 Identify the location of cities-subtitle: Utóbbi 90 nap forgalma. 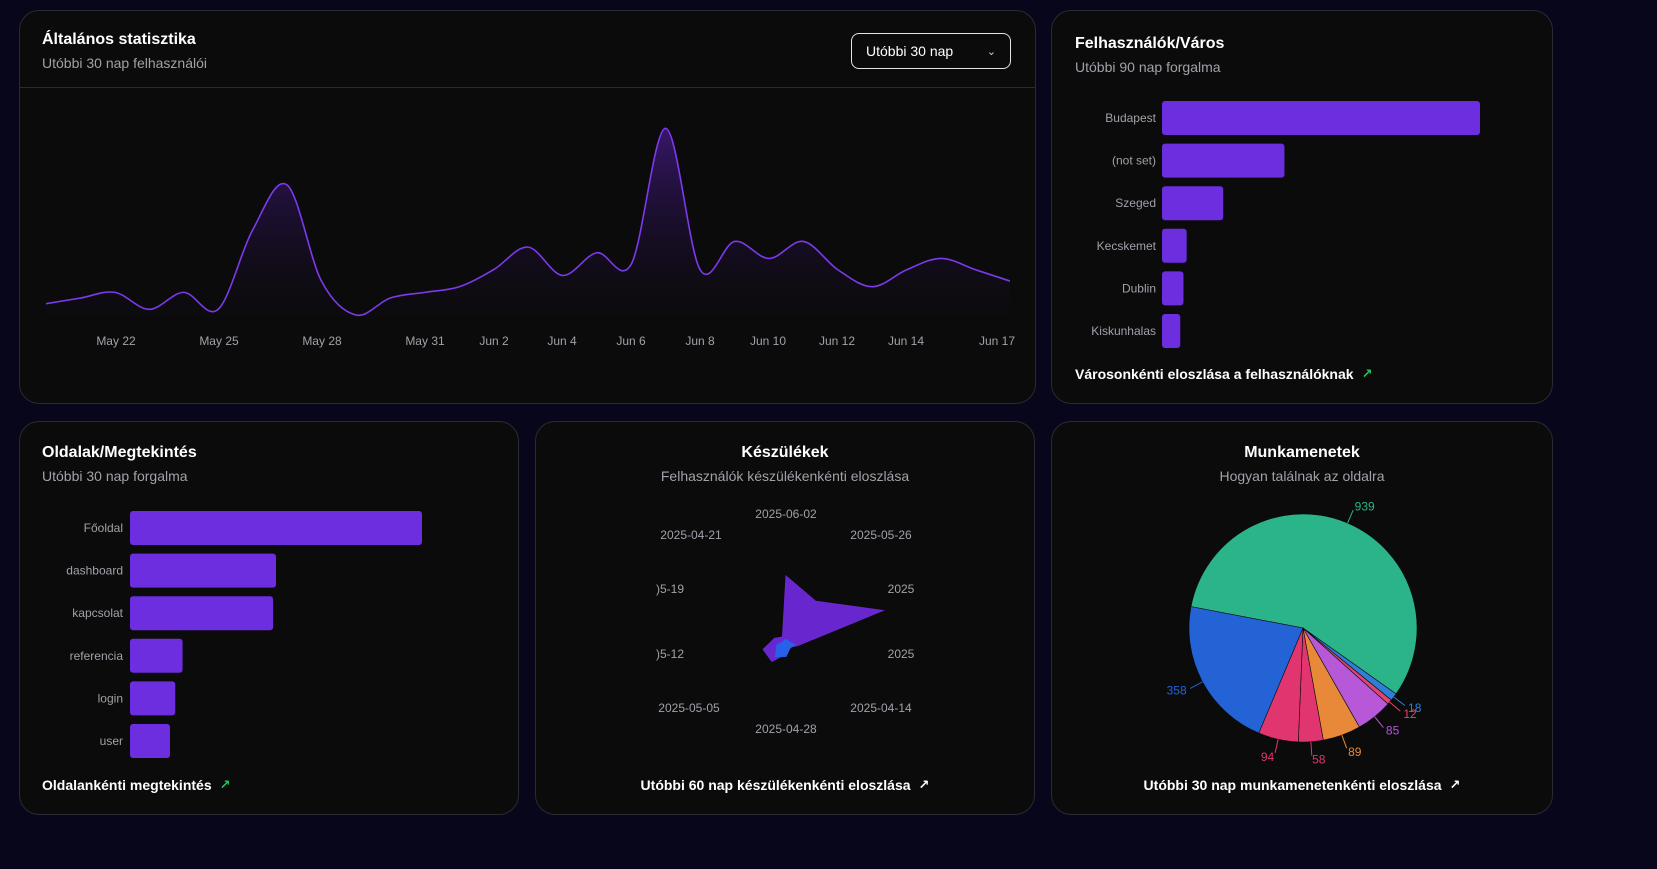
(1148, 67).